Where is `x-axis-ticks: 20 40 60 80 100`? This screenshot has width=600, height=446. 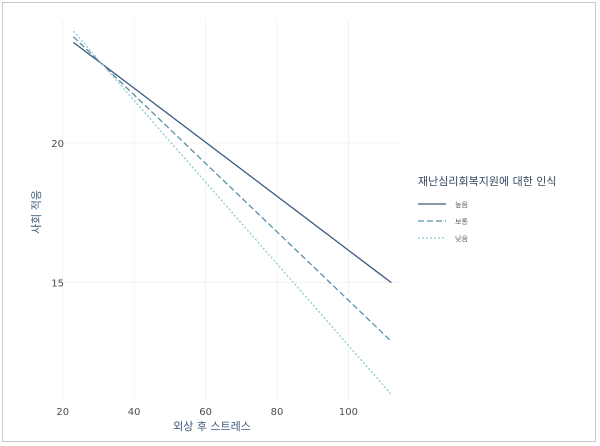 x-axis-ticks: 20 40 60 80 100 is located at coordinates (207, 412).